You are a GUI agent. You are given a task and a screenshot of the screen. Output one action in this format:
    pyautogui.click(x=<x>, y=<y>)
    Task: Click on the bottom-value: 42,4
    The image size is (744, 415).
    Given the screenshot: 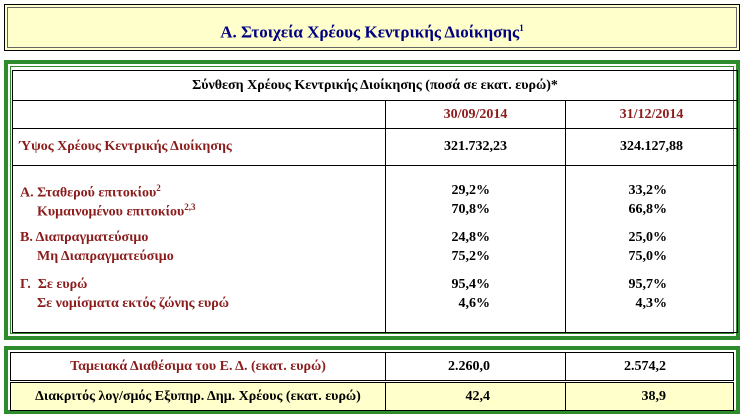 What is the action you would take?
    pyautogui.click(x=475, y=396)
    